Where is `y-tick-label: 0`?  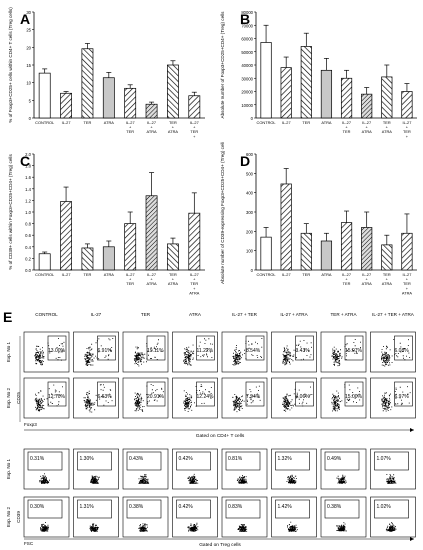
y-tick-label: 0 is located at coordinates (30, 118).